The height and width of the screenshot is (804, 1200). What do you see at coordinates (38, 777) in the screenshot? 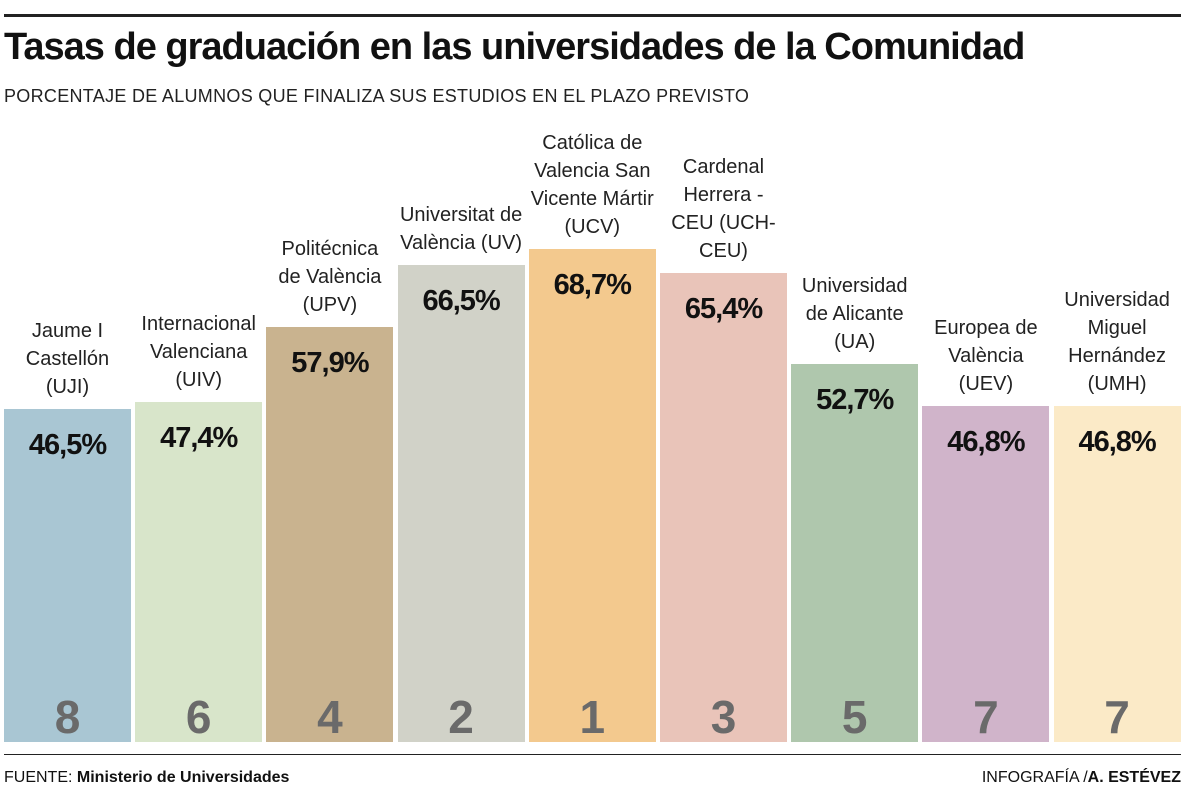
I see `source-label: FUENTE:` at bounding box center [38, 777].